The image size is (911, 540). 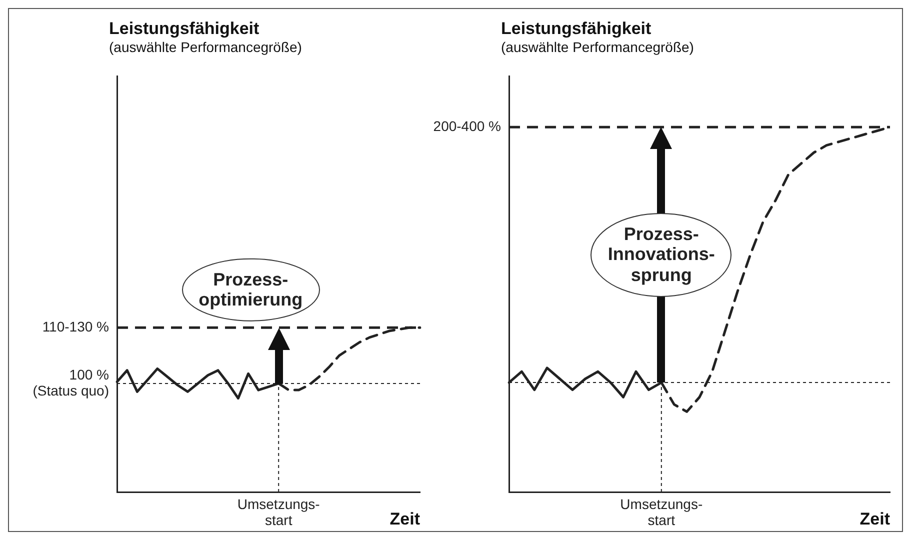 I want to click on oval-frame: Prozess- optimierung, so click(x=251, y=290).